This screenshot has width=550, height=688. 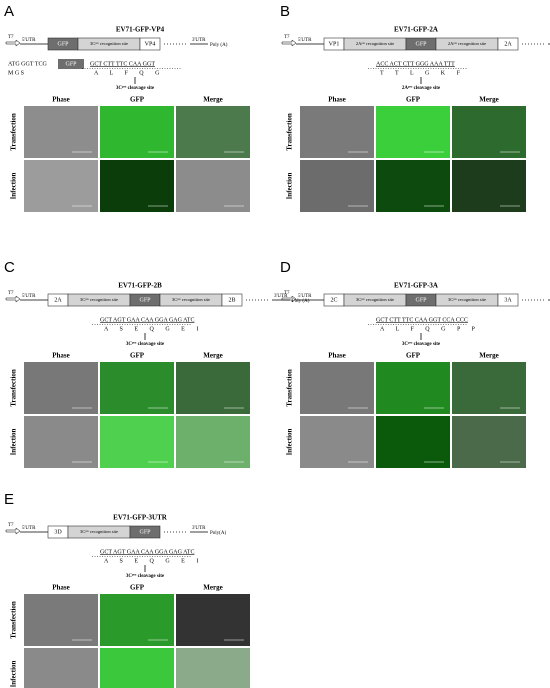 I want to click on amino-acids: A L F Q G P P, so click(x=430, y=329).